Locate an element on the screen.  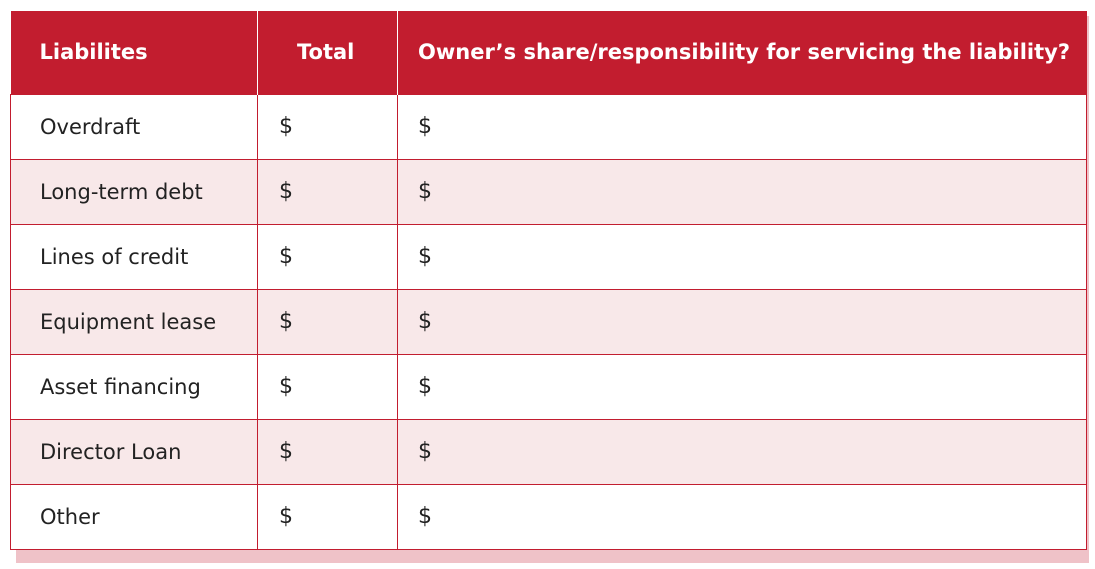
table-row: Overdraft $ $ is located at coordinates (548, 126).